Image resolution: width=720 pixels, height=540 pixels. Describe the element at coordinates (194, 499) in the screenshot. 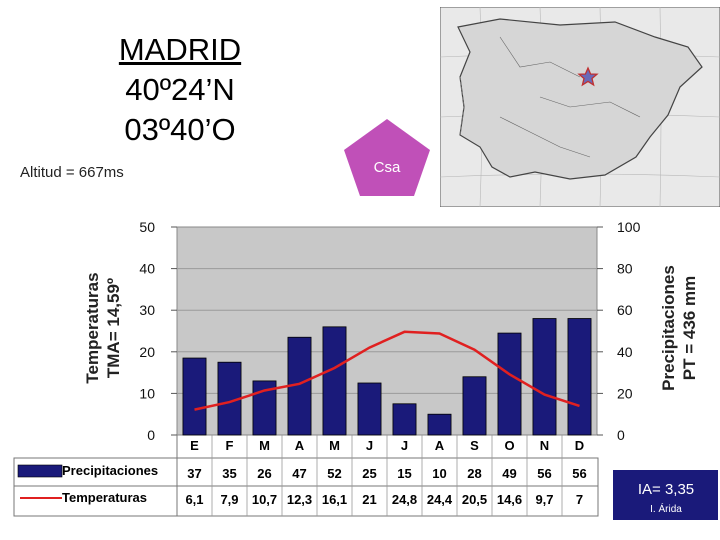

I see `temperature-value: 6,1` at that location.